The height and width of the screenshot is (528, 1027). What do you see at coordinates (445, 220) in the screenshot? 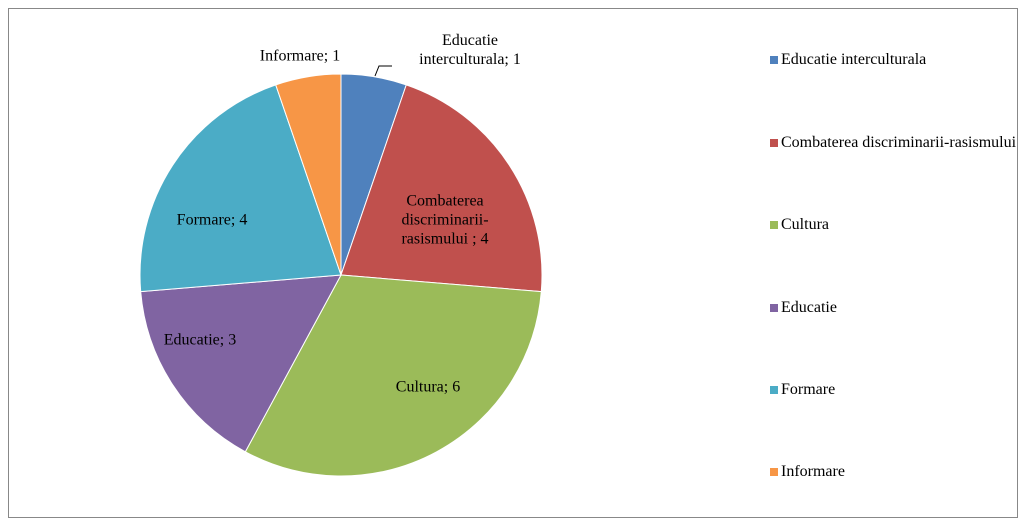
I see `data-label: Combaterea discriminarii-rasismului ; 4` at bounding box center [445, 220].